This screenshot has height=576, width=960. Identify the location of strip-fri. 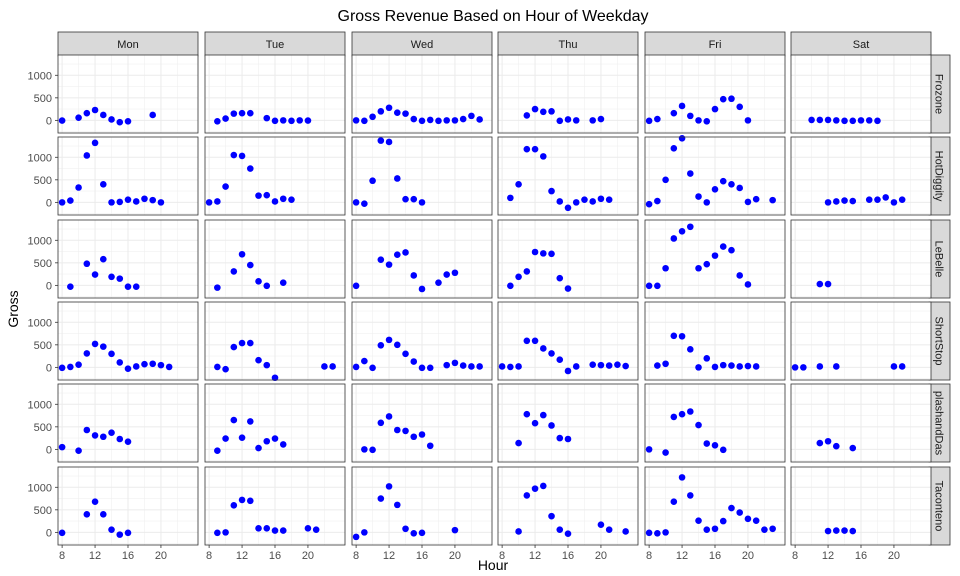
(715, 44).